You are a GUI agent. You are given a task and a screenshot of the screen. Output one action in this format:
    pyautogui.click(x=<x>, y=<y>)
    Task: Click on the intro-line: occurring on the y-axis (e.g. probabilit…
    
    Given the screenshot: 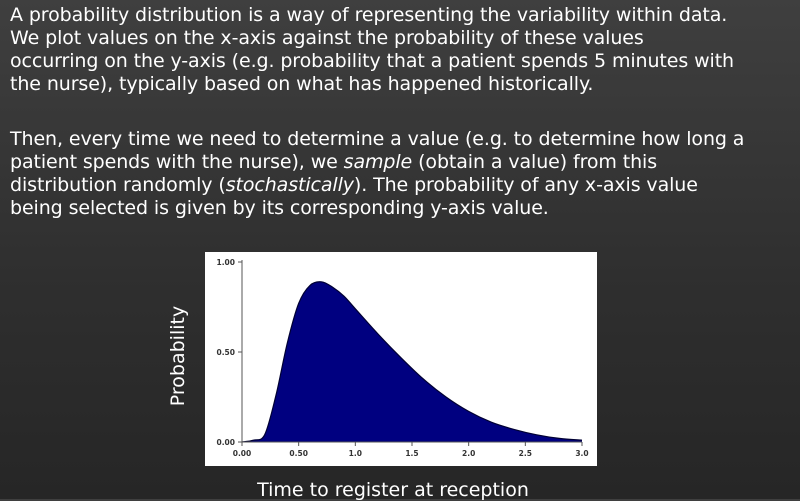 What is the action you would take?
    pyautogui.click(x=372, y=61)
    